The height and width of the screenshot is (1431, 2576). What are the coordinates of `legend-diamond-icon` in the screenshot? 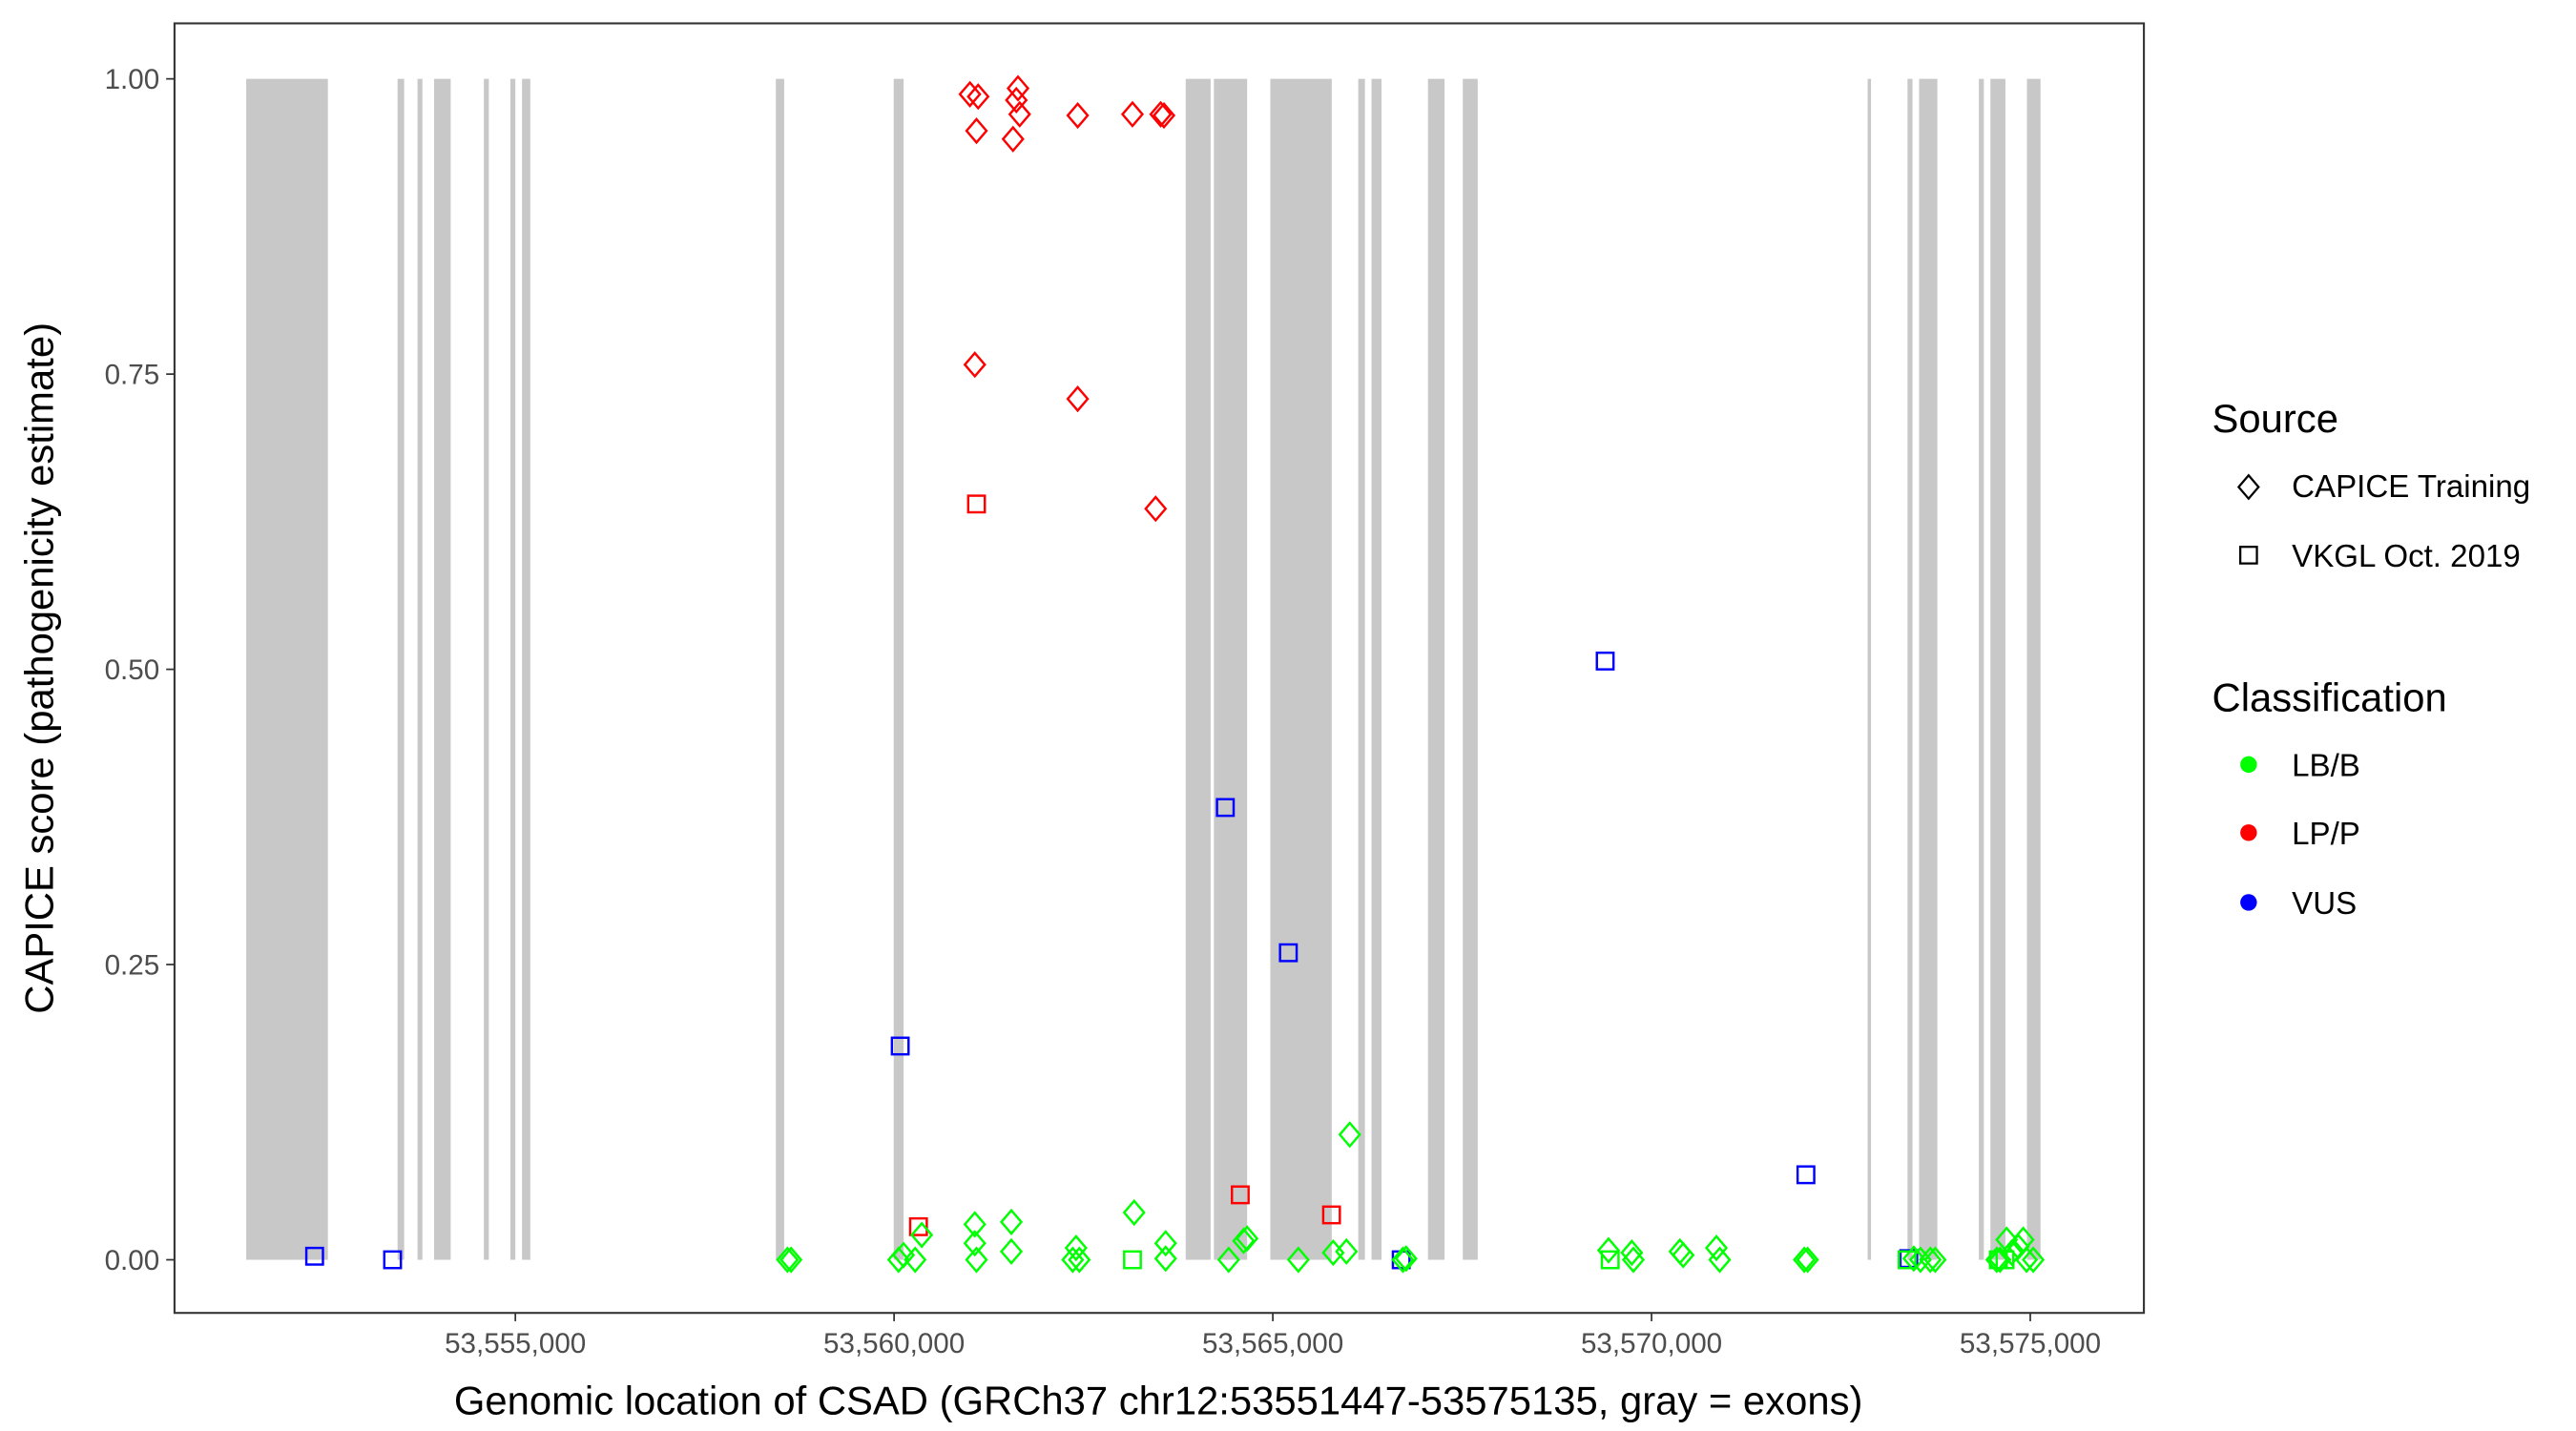 It's located at (2248, 487).